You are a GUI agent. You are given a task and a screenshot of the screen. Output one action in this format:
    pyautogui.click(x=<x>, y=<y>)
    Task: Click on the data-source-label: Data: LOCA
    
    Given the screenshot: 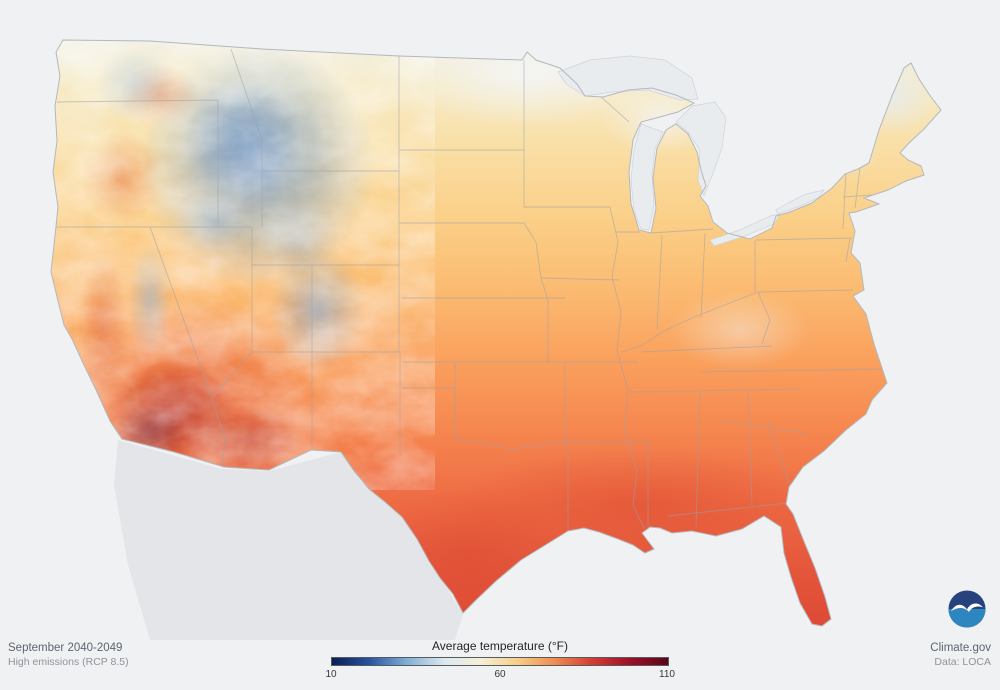 What is the action you would take?
    pyautogui.click(x=962, y=661)
    